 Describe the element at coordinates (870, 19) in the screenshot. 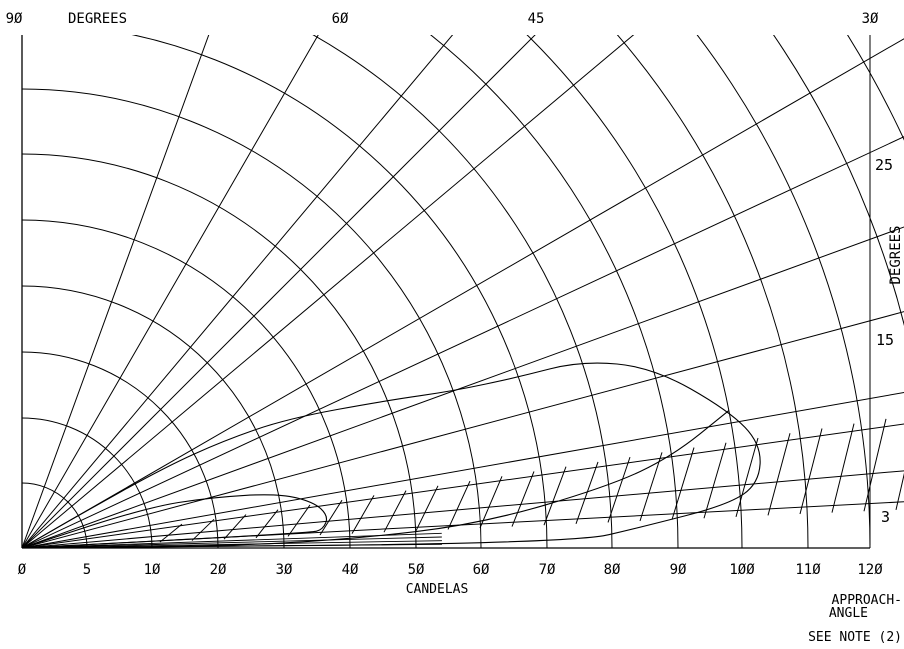

I see `top-angle-label-30: 3Ø` at that location.